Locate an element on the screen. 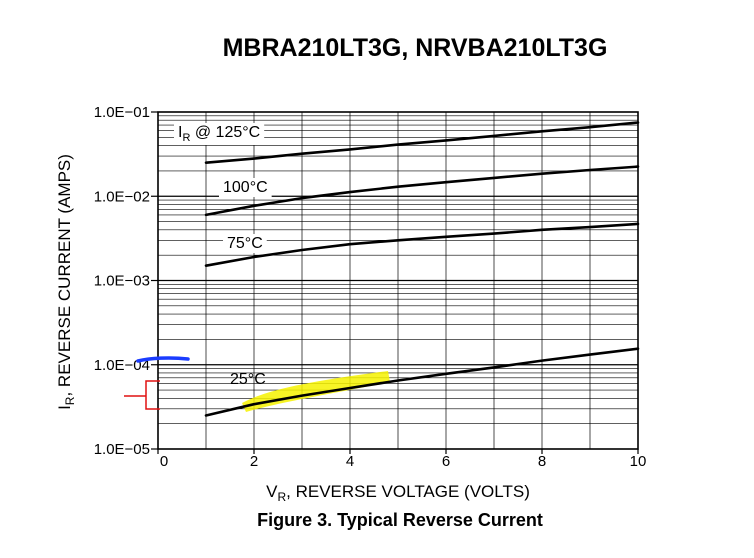 The height and width of the screenshot is (558, 754). x-tick-label: 10 is located at coordinates (638, 461).